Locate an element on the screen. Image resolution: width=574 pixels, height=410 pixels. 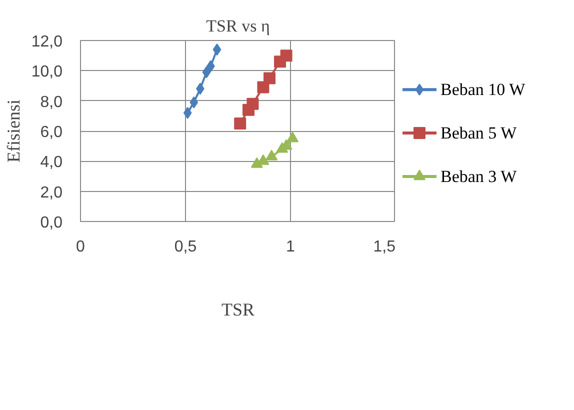
x-tick-label: 1,5 is located at coordinates (384, 247).